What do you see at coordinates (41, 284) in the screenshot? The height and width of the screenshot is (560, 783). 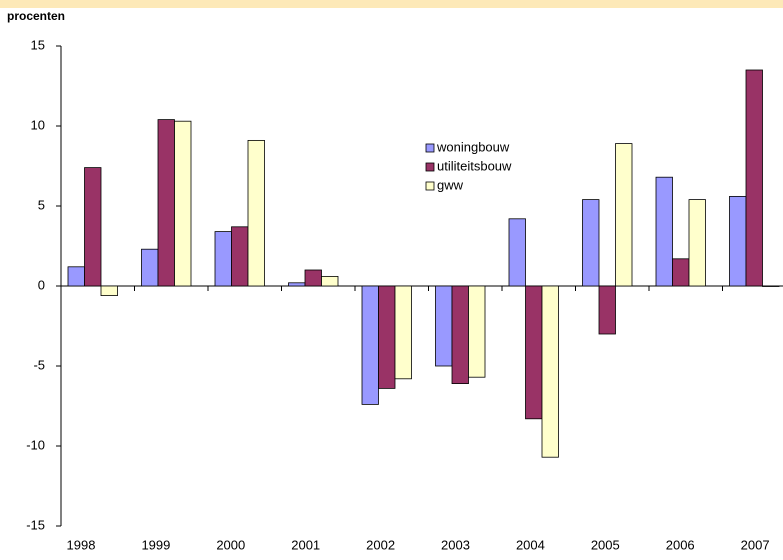 I see `y-tick-label: 0` at bounding box center [41, 284].